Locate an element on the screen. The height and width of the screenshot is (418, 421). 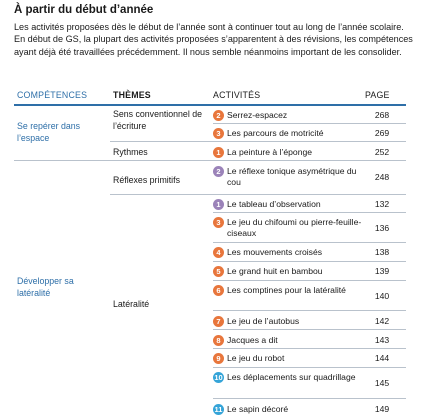
activity-number-badge: 4 is located at coordinates (218, 252).